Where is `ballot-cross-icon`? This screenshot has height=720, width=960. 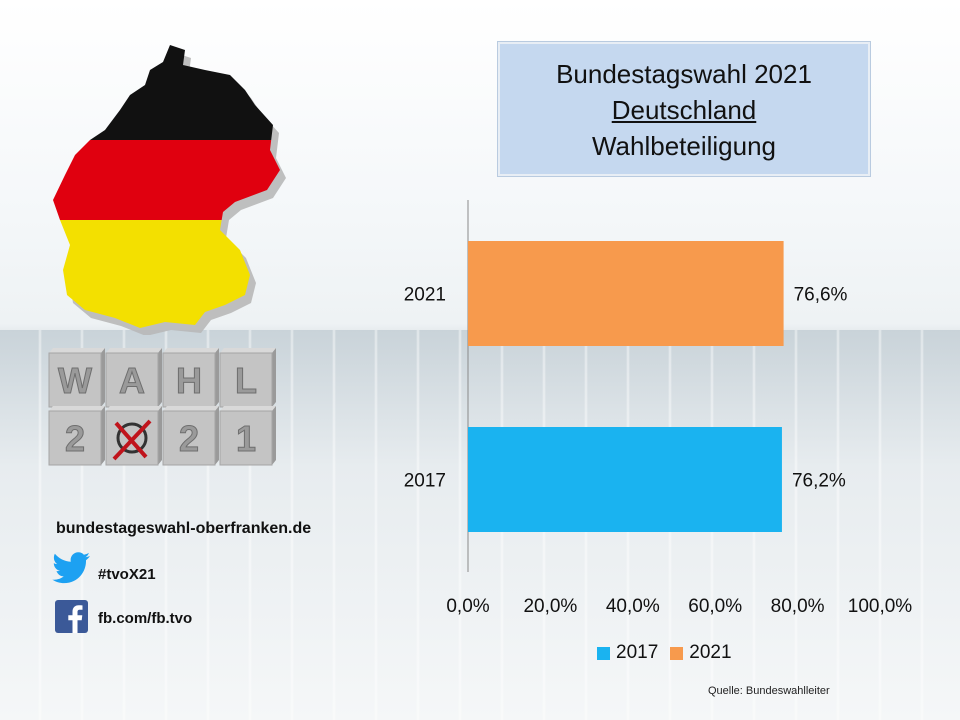 ballot-cross-icon is located at coordinates (132, 440).